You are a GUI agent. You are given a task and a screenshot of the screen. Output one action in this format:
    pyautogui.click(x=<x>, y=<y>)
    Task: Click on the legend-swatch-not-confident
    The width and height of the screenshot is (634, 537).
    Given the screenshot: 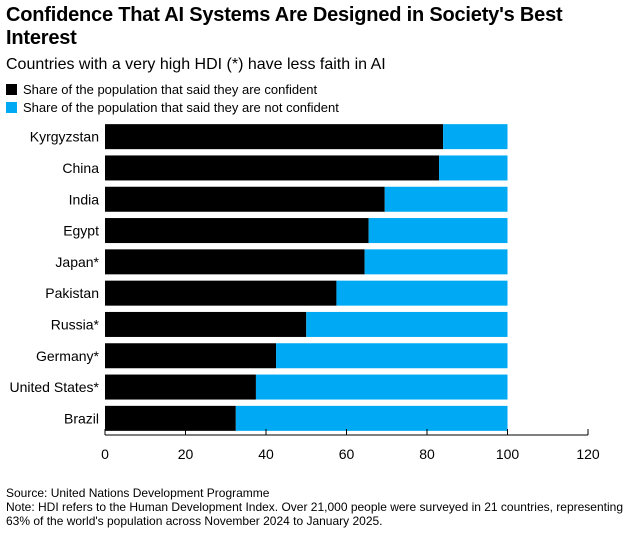 What is the action you would take?
    pyautogui.click(x=11, y=107)
    